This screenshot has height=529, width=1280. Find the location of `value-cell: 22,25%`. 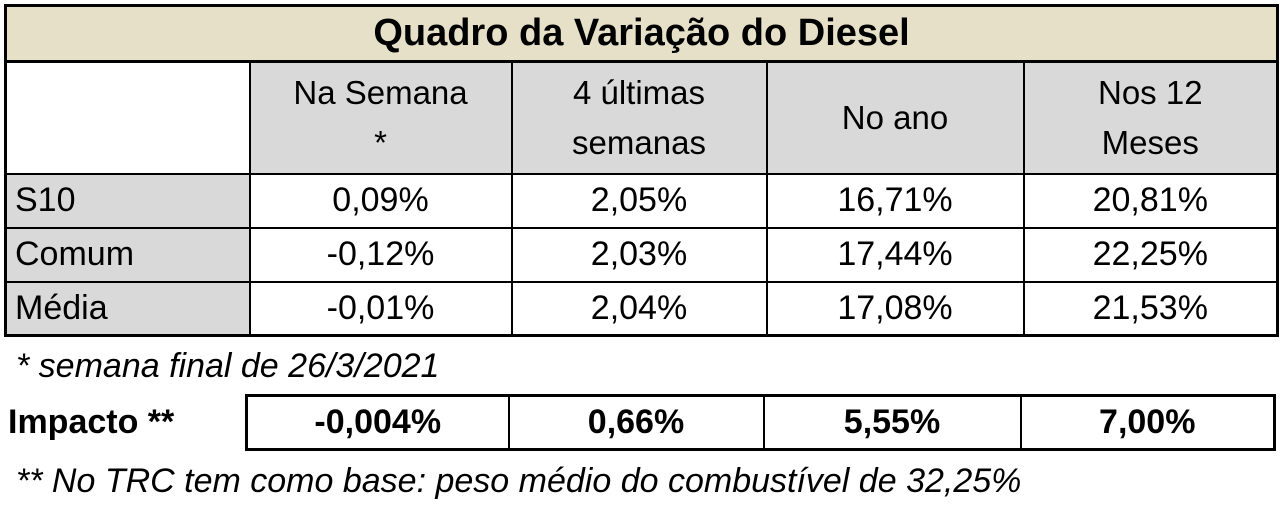

value-cell: 22,25% is located at coordinates (1150, 254).